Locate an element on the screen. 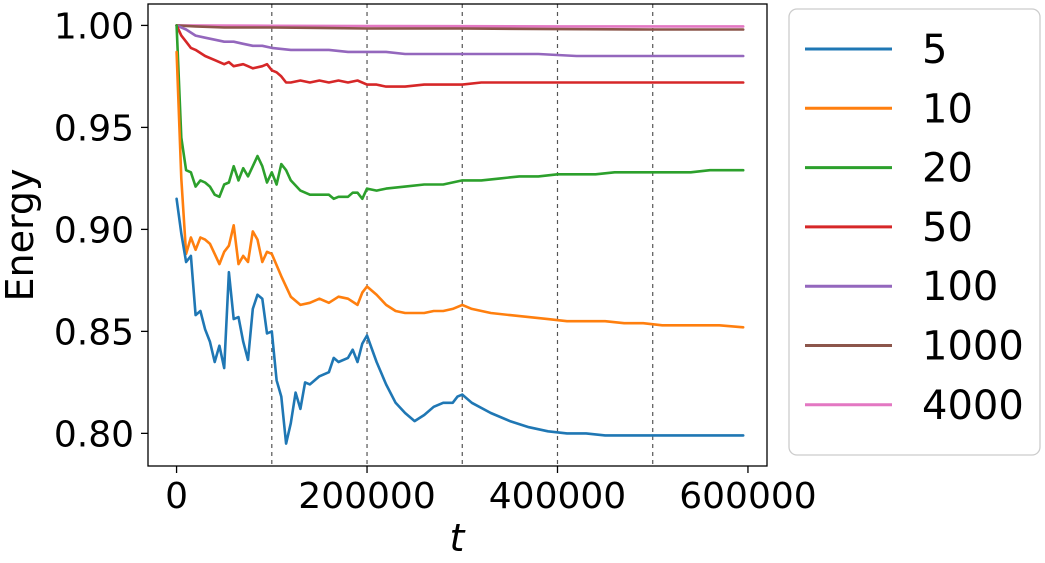  legend-label-1000: 1000 is located at coordinates (973, 347).